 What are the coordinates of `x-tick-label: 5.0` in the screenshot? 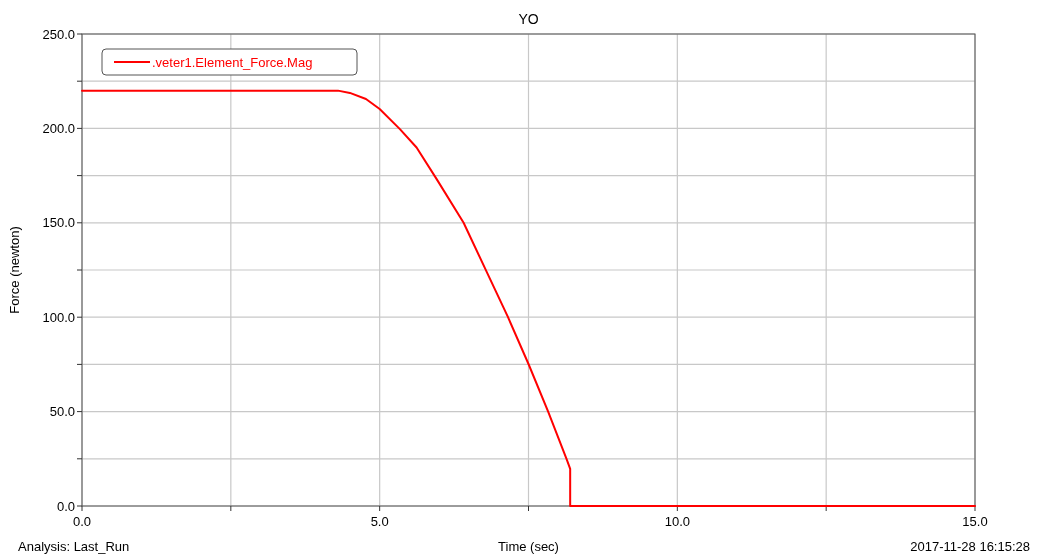 It's located at (379, 521).